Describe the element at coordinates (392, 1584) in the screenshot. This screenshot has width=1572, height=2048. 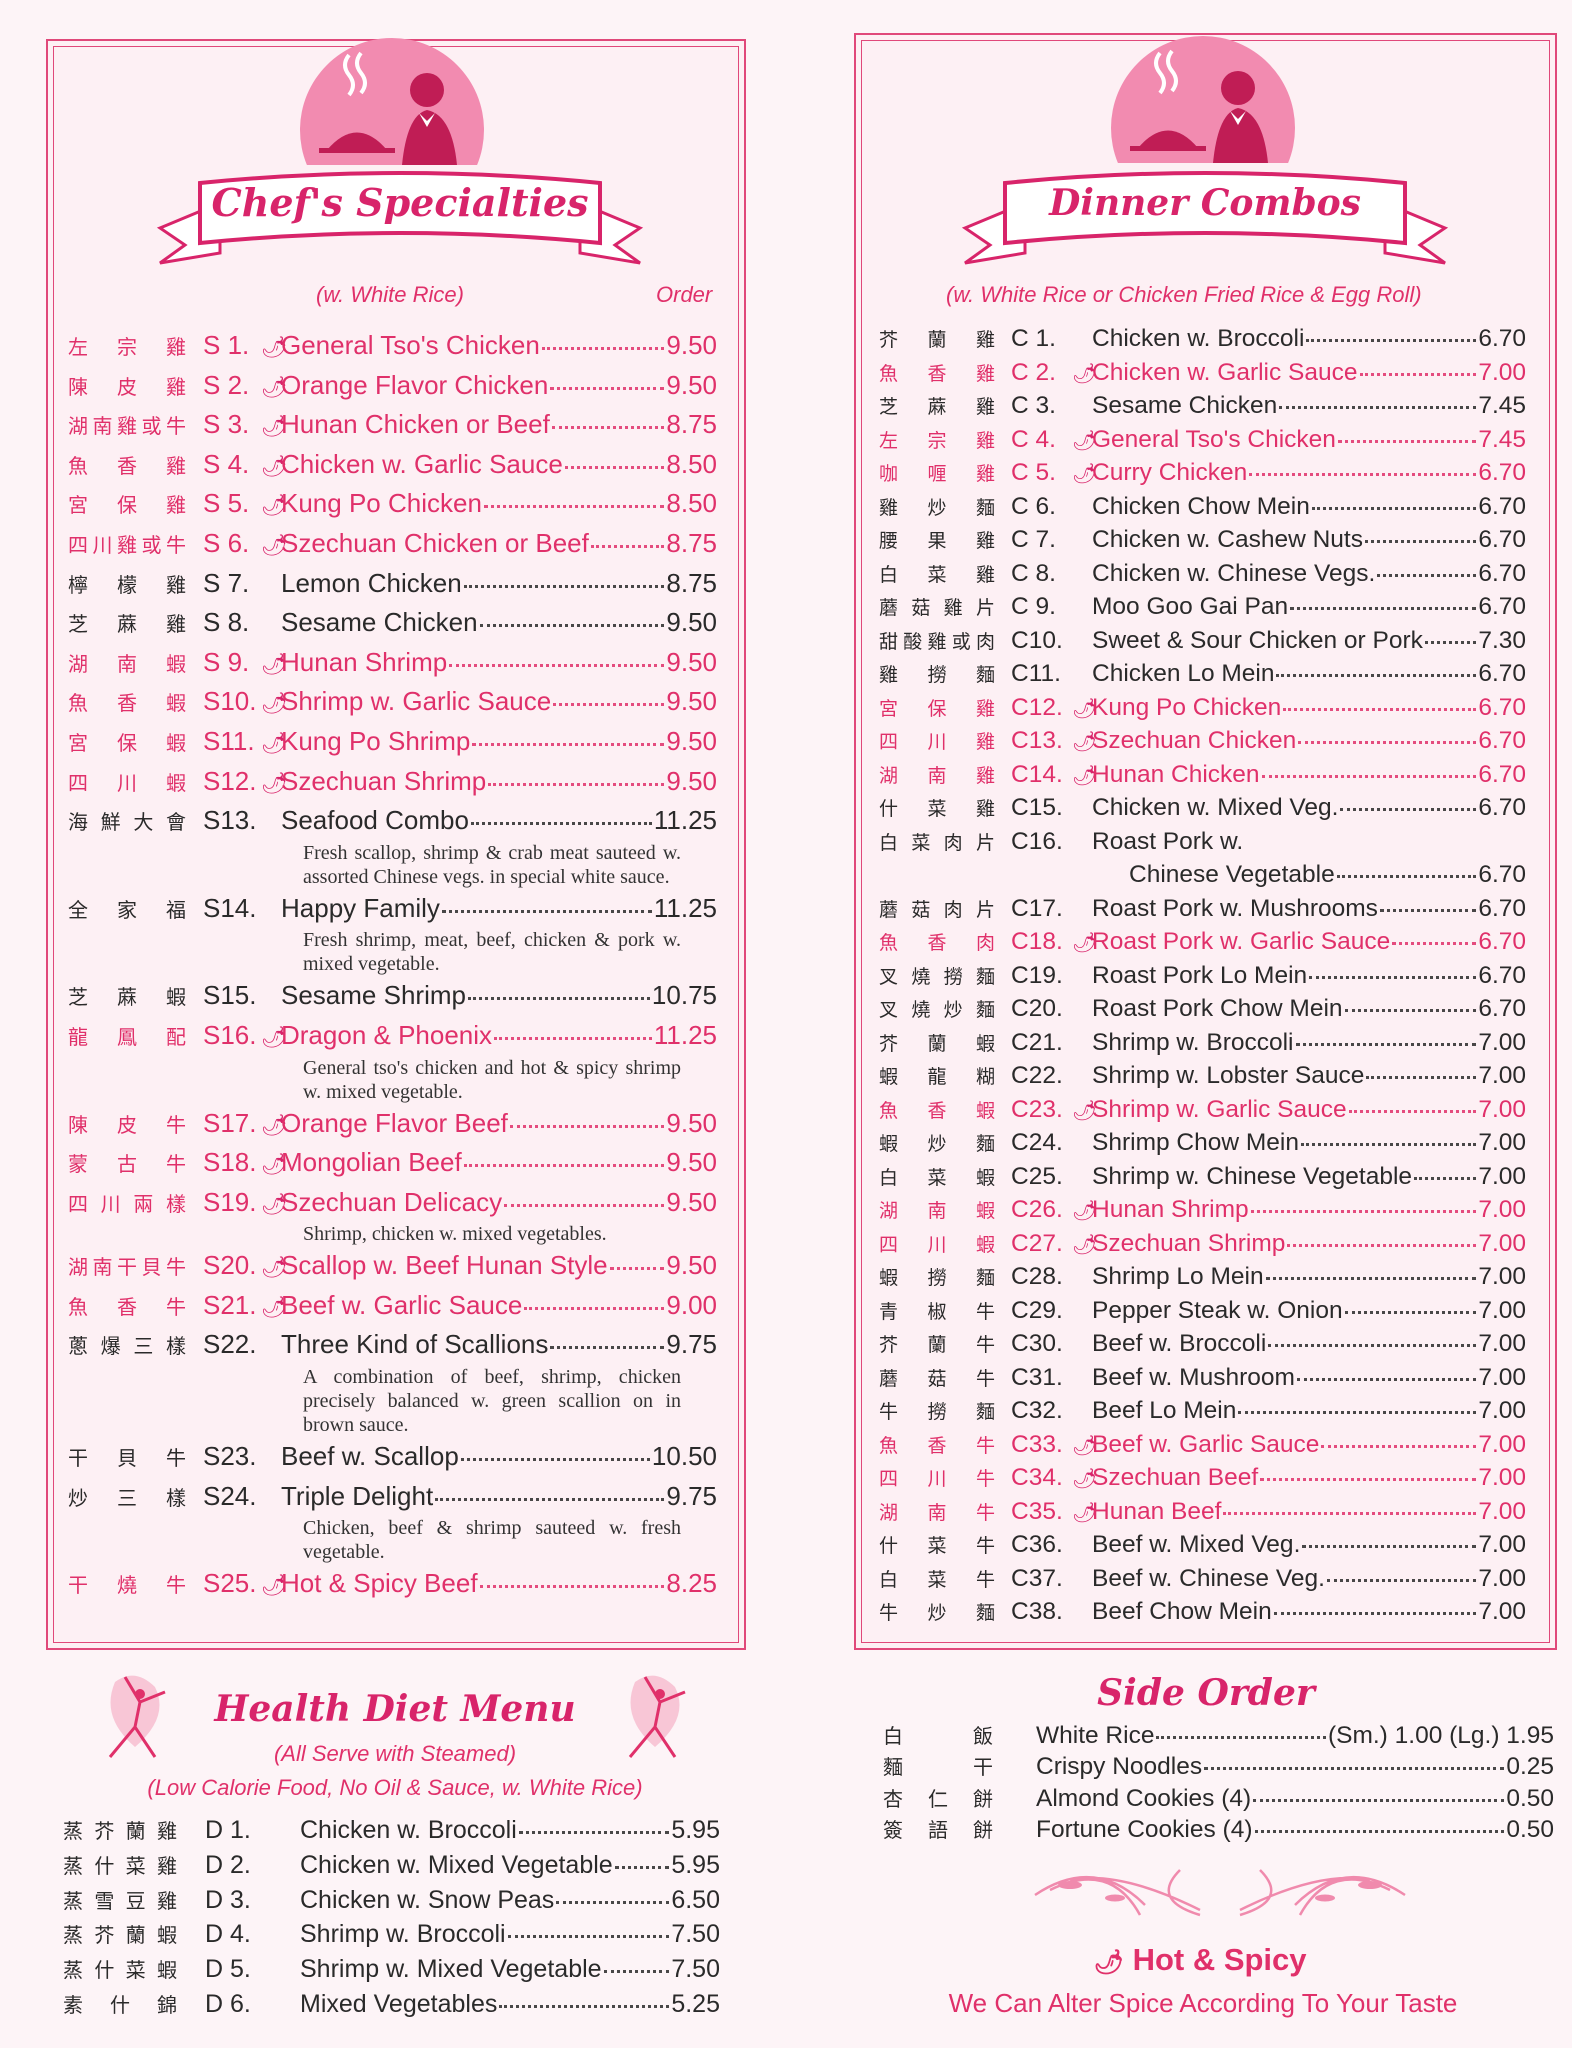
I see `menu-item: 干燒牛 S25. 🌶 Hot & Spicy Beef 8.25` at that location.